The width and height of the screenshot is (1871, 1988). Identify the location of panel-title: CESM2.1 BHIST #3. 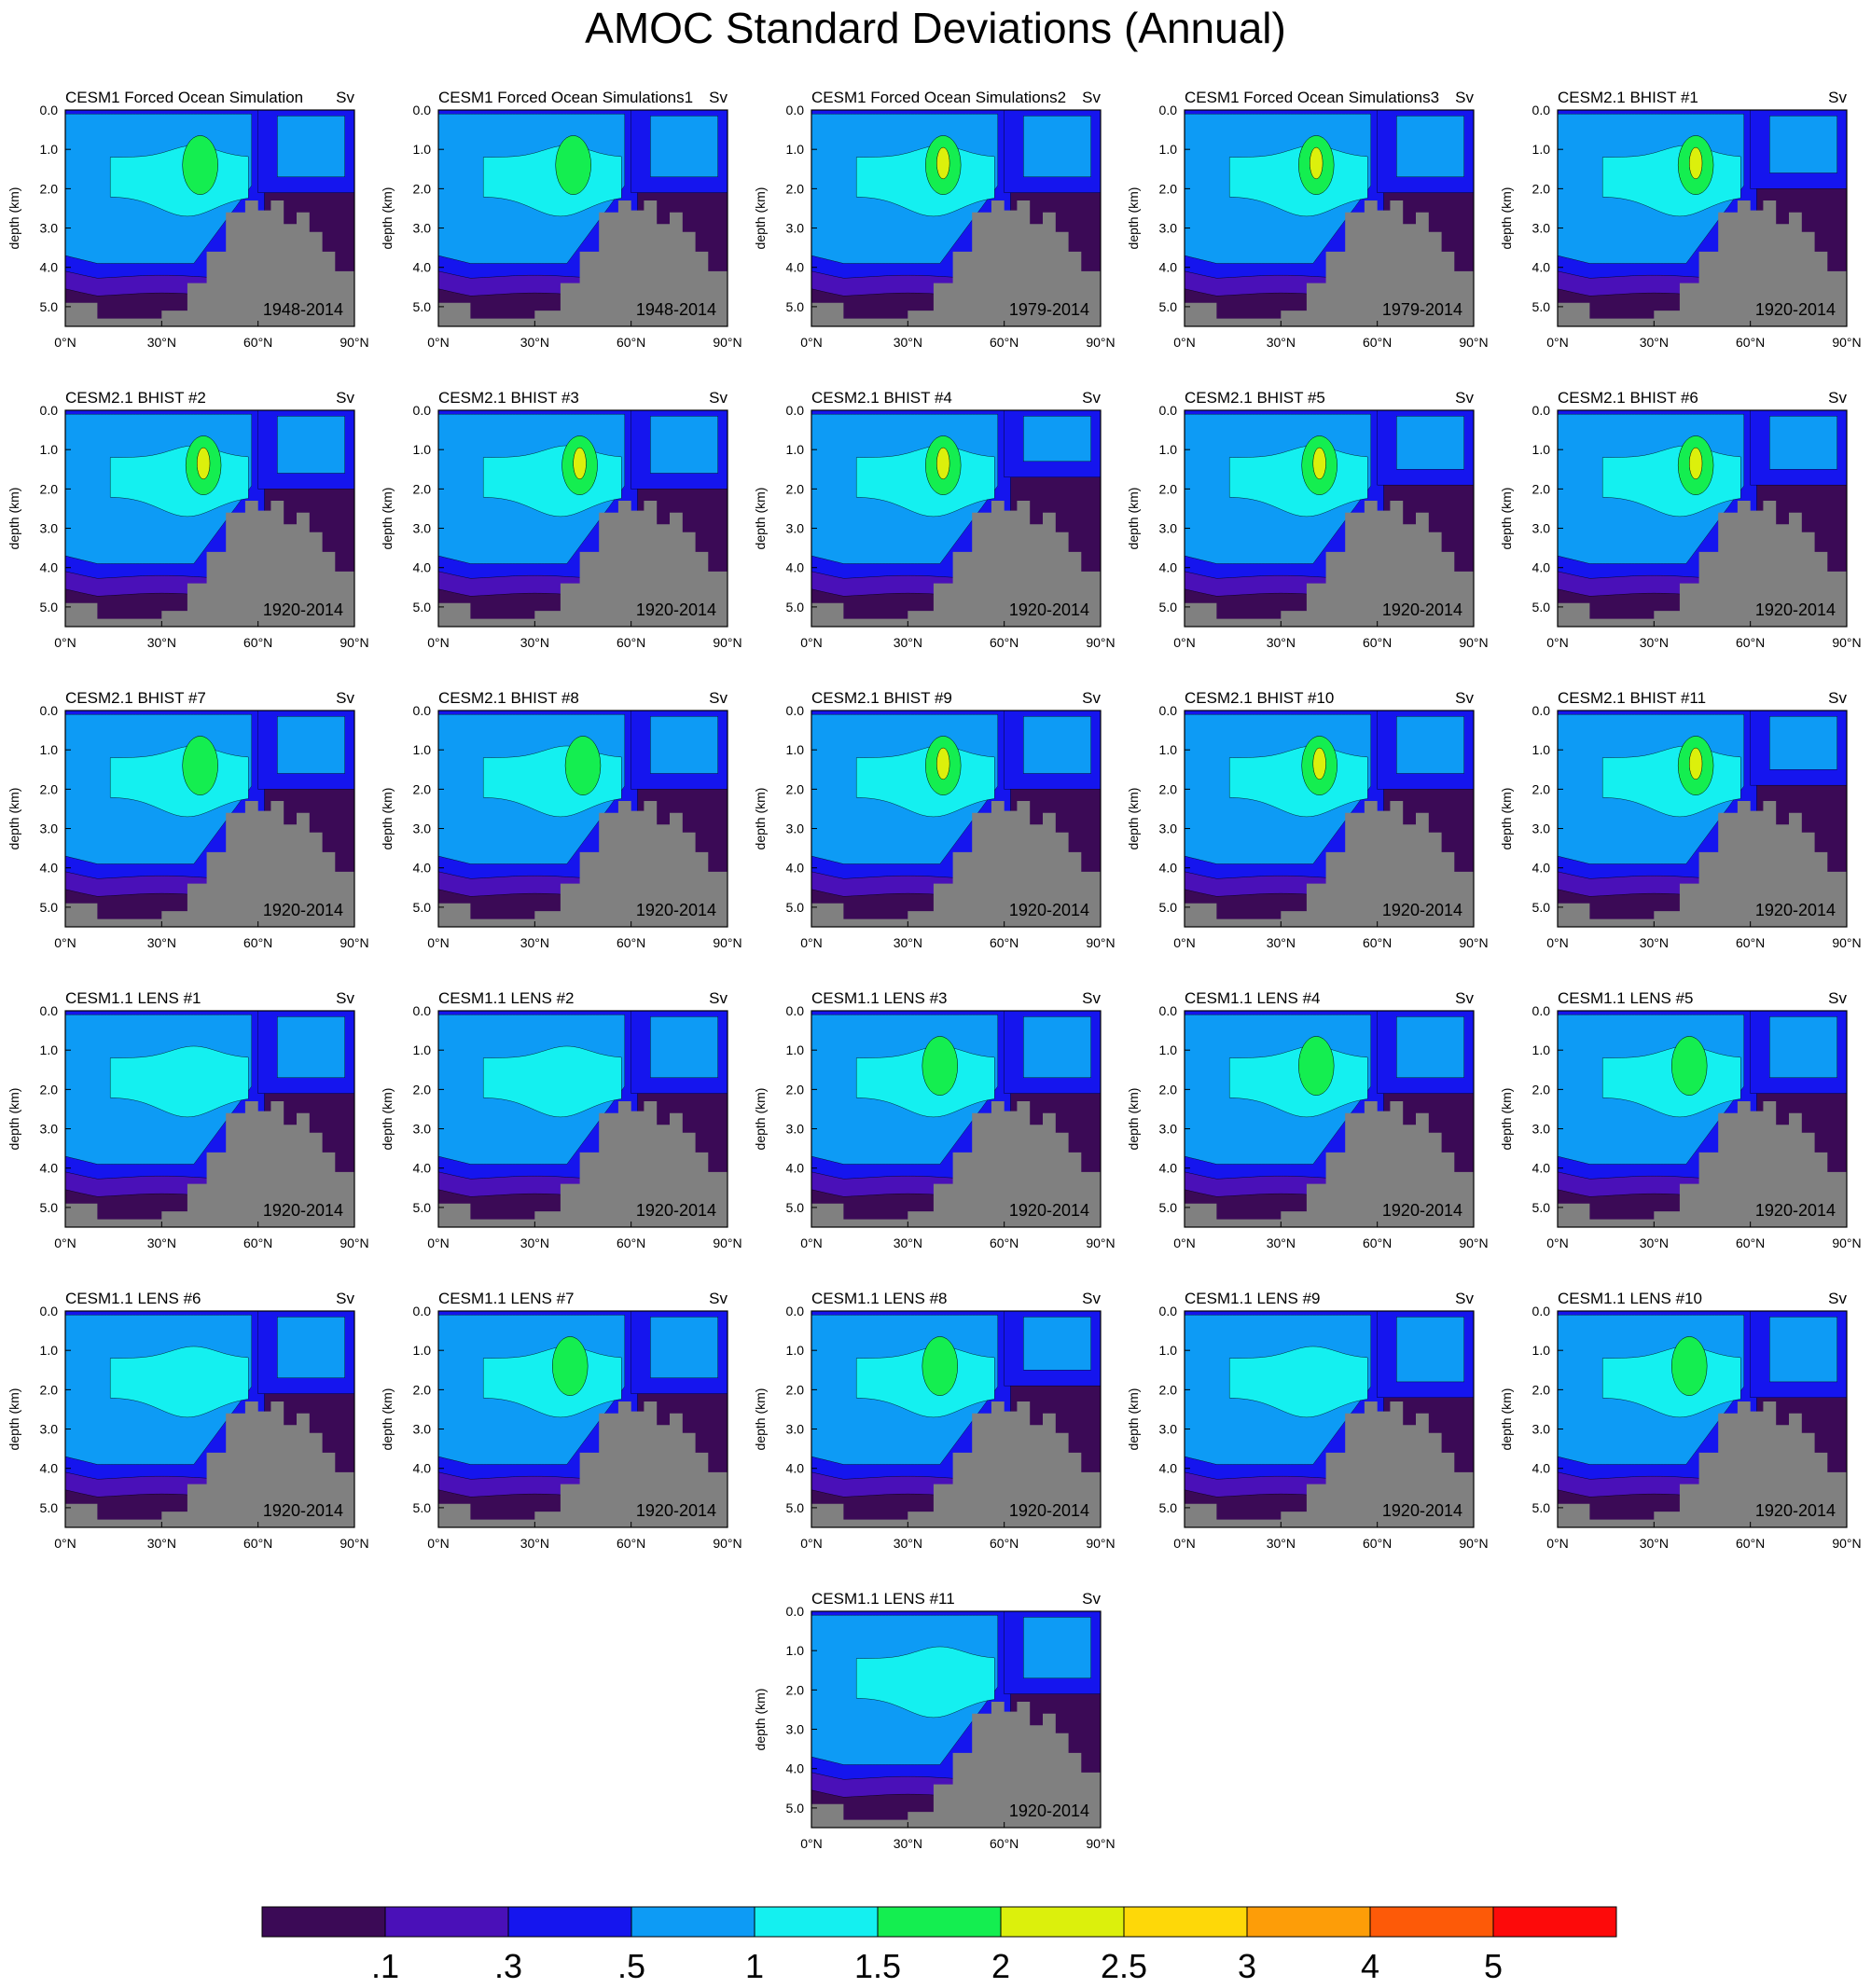
(508, 398).